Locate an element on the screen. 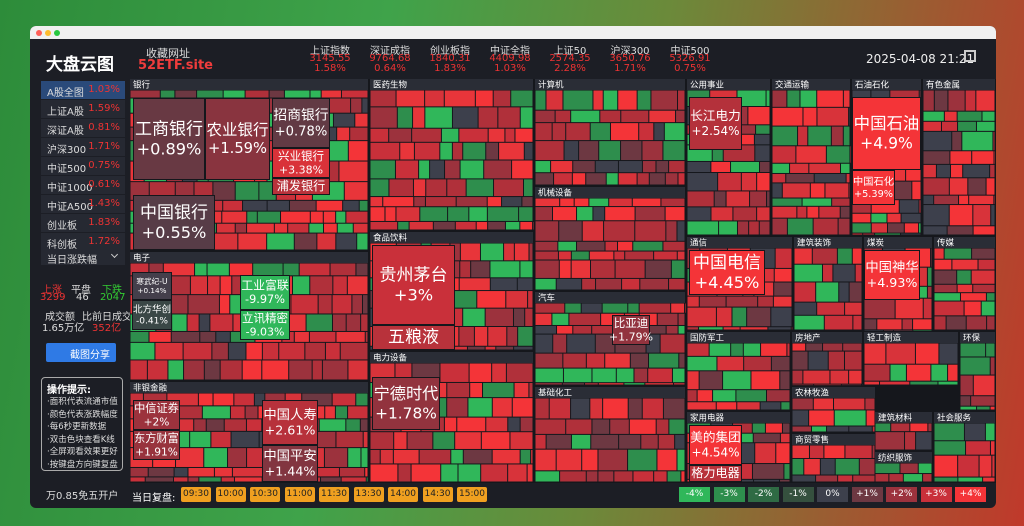  stock-name: 美的集团 is located at coordinates (715, 437).